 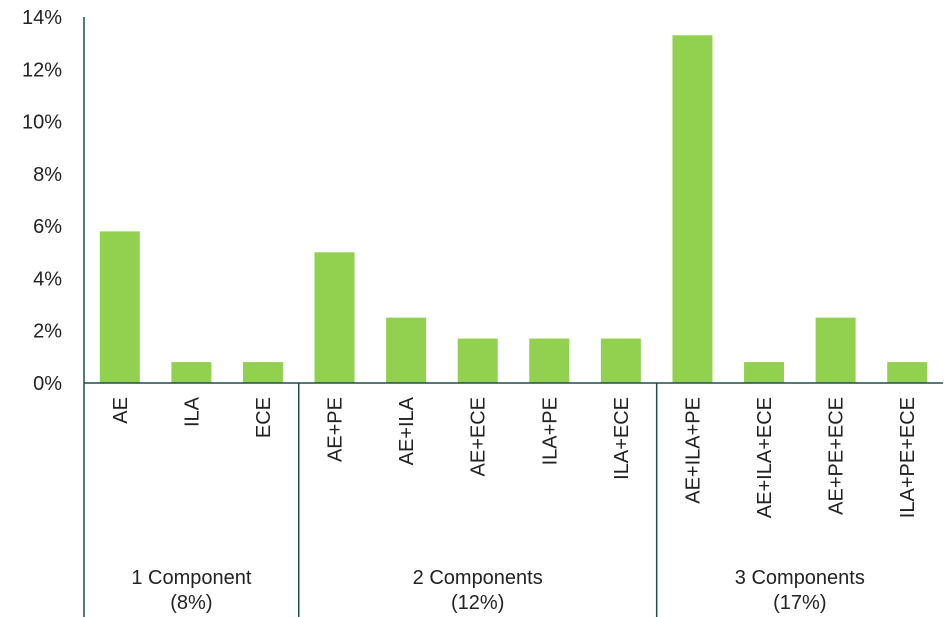 I want to click on x-tick-label: ECE, so click(x=264, y=417).